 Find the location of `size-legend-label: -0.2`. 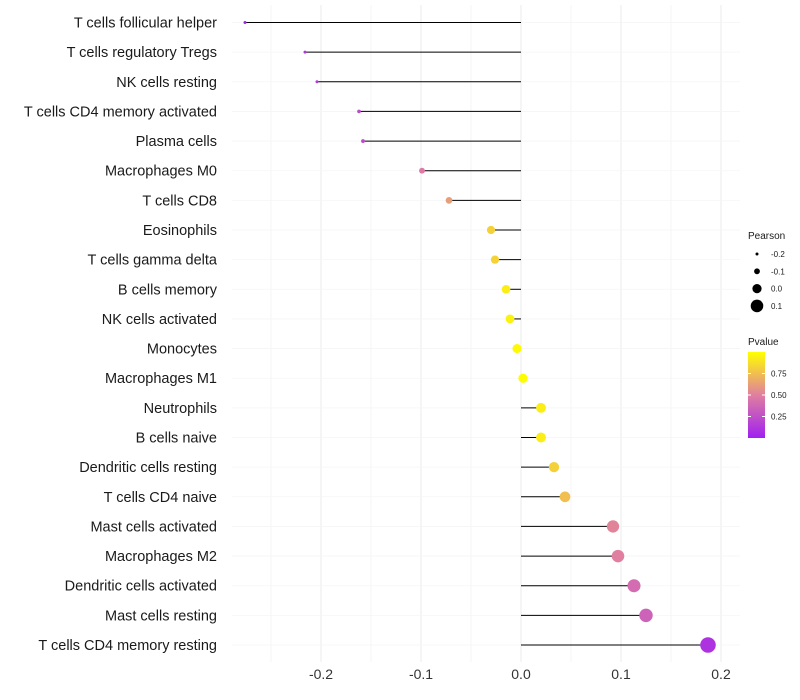

size-legend-label: -0.2 is located at coordinates (778, 254).